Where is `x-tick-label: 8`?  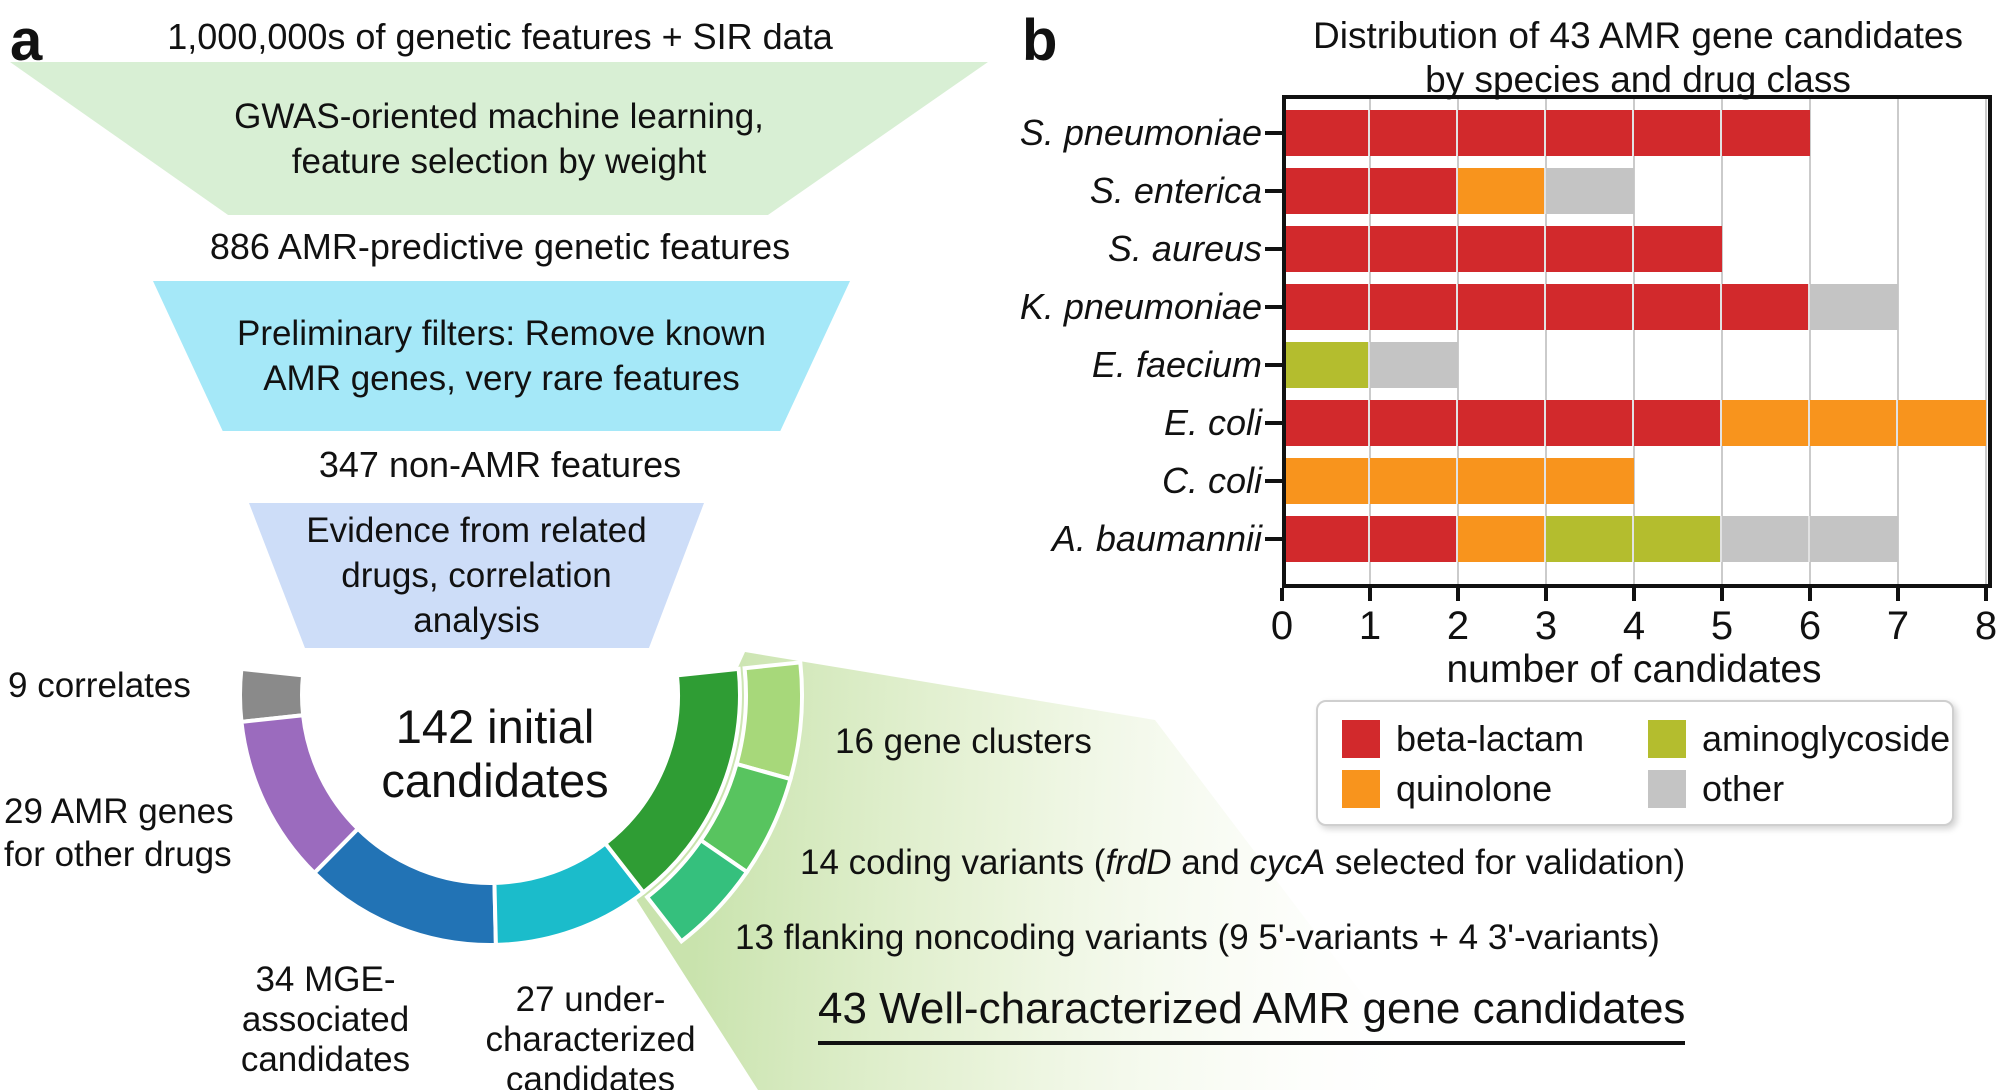 x-tick-label: 8 is located at coordinates (1986, 626).